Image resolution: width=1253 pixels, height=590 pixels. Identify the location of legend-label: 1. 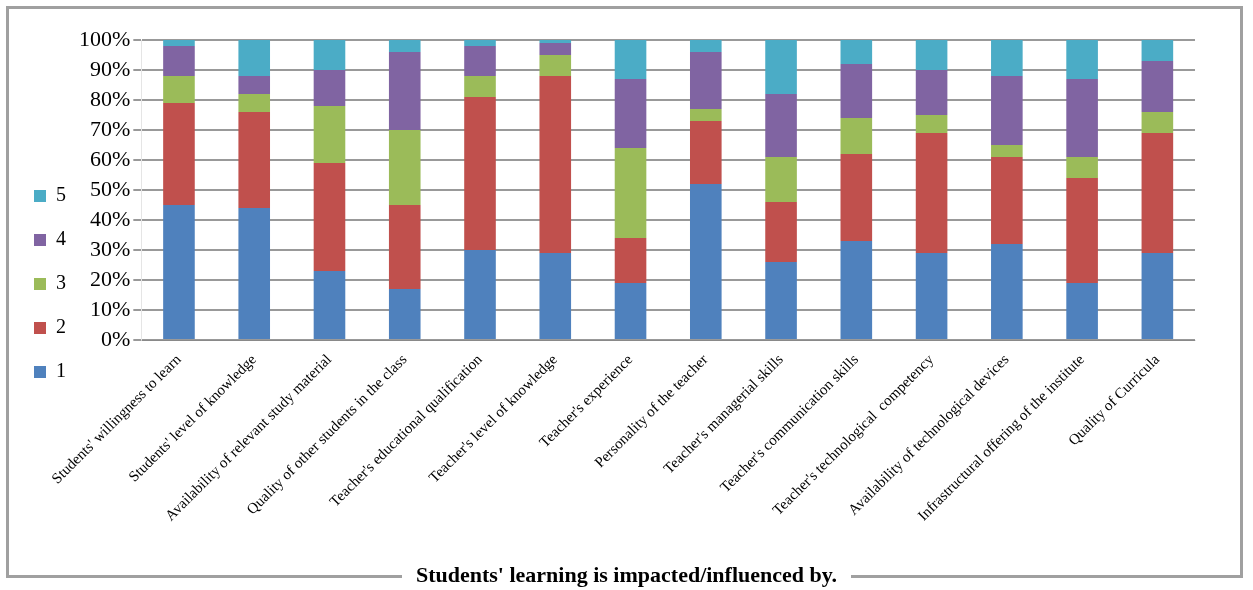
(61, 370).